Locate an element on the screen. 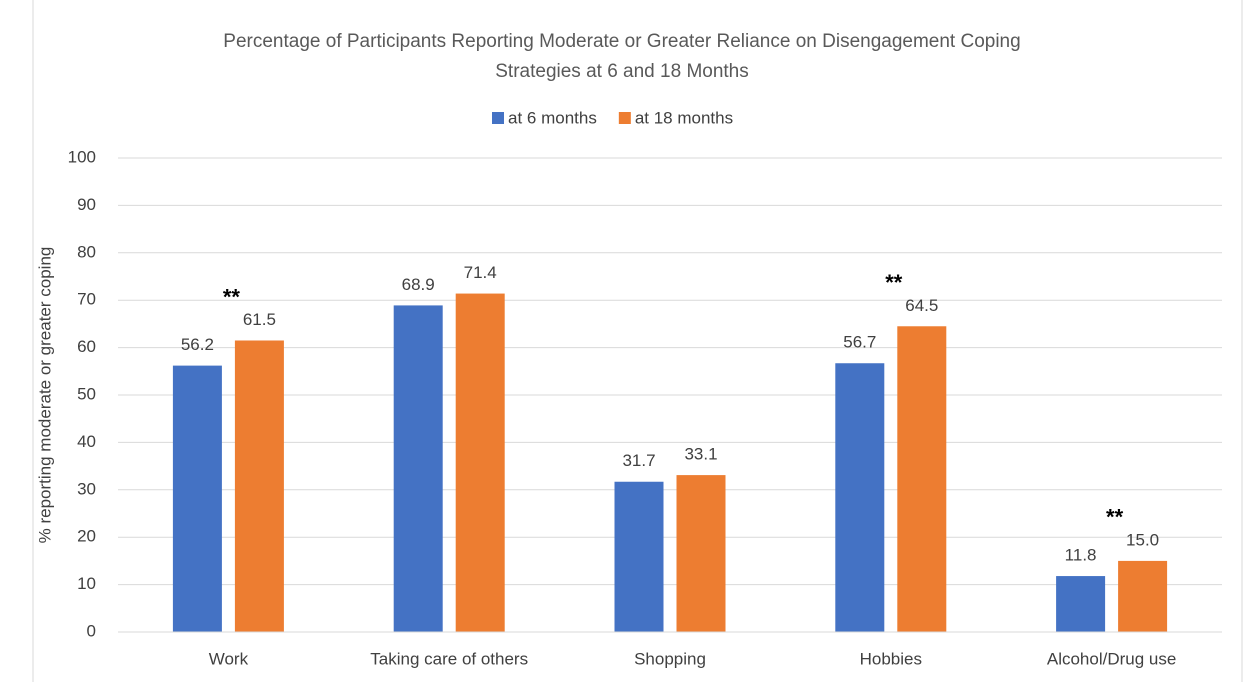 The height and width of the screenshot is (682, 1244). chart-title: Strategies at 6 and 18 Months is located at coordinates (622, 71).